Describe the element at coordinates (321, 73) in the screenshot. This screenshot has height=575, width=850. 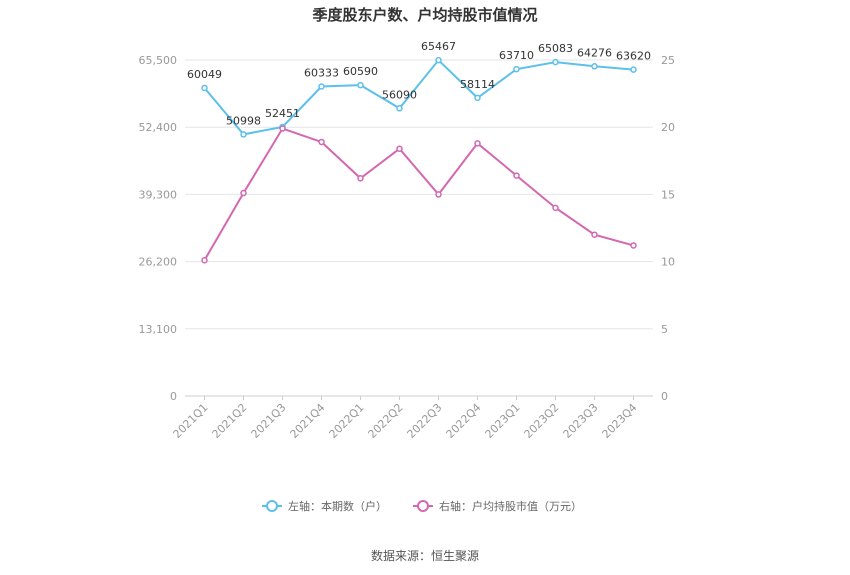
I see `data-label: 60333` at that location.